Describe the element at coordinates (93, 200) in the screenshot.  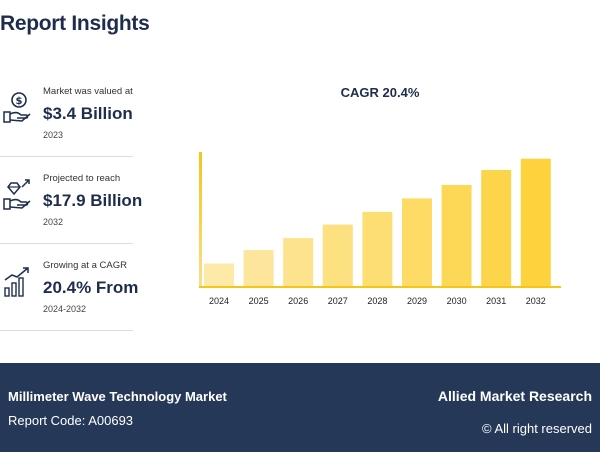
I see `stat-value: $17.9 Billion` at that location.